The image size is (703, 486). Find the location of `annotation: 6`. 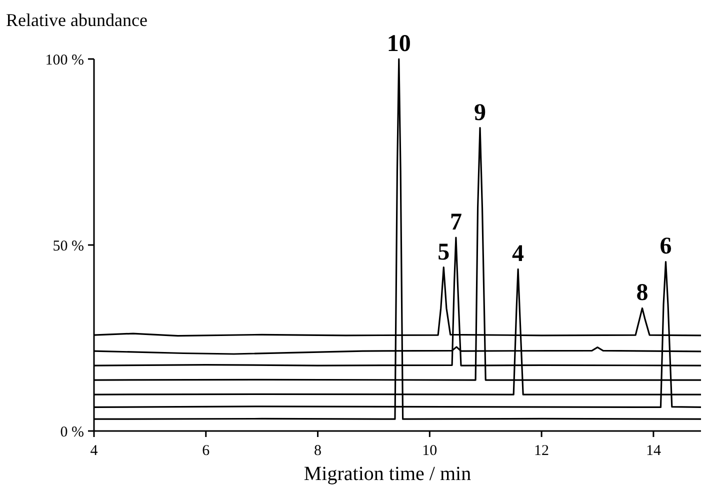

annotation: 6 is located at coordinates (666, 247).